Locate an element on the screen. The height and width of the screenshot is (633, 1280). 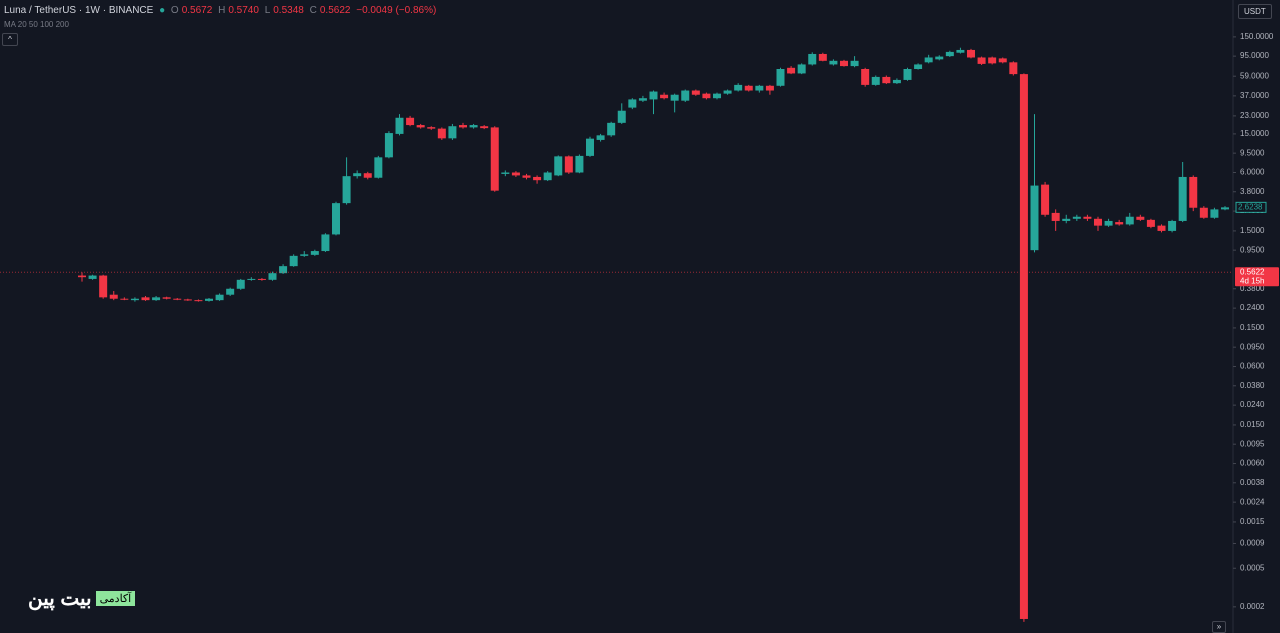
watermark: بیت پین آکادمی is located at coordinates (82, 598).